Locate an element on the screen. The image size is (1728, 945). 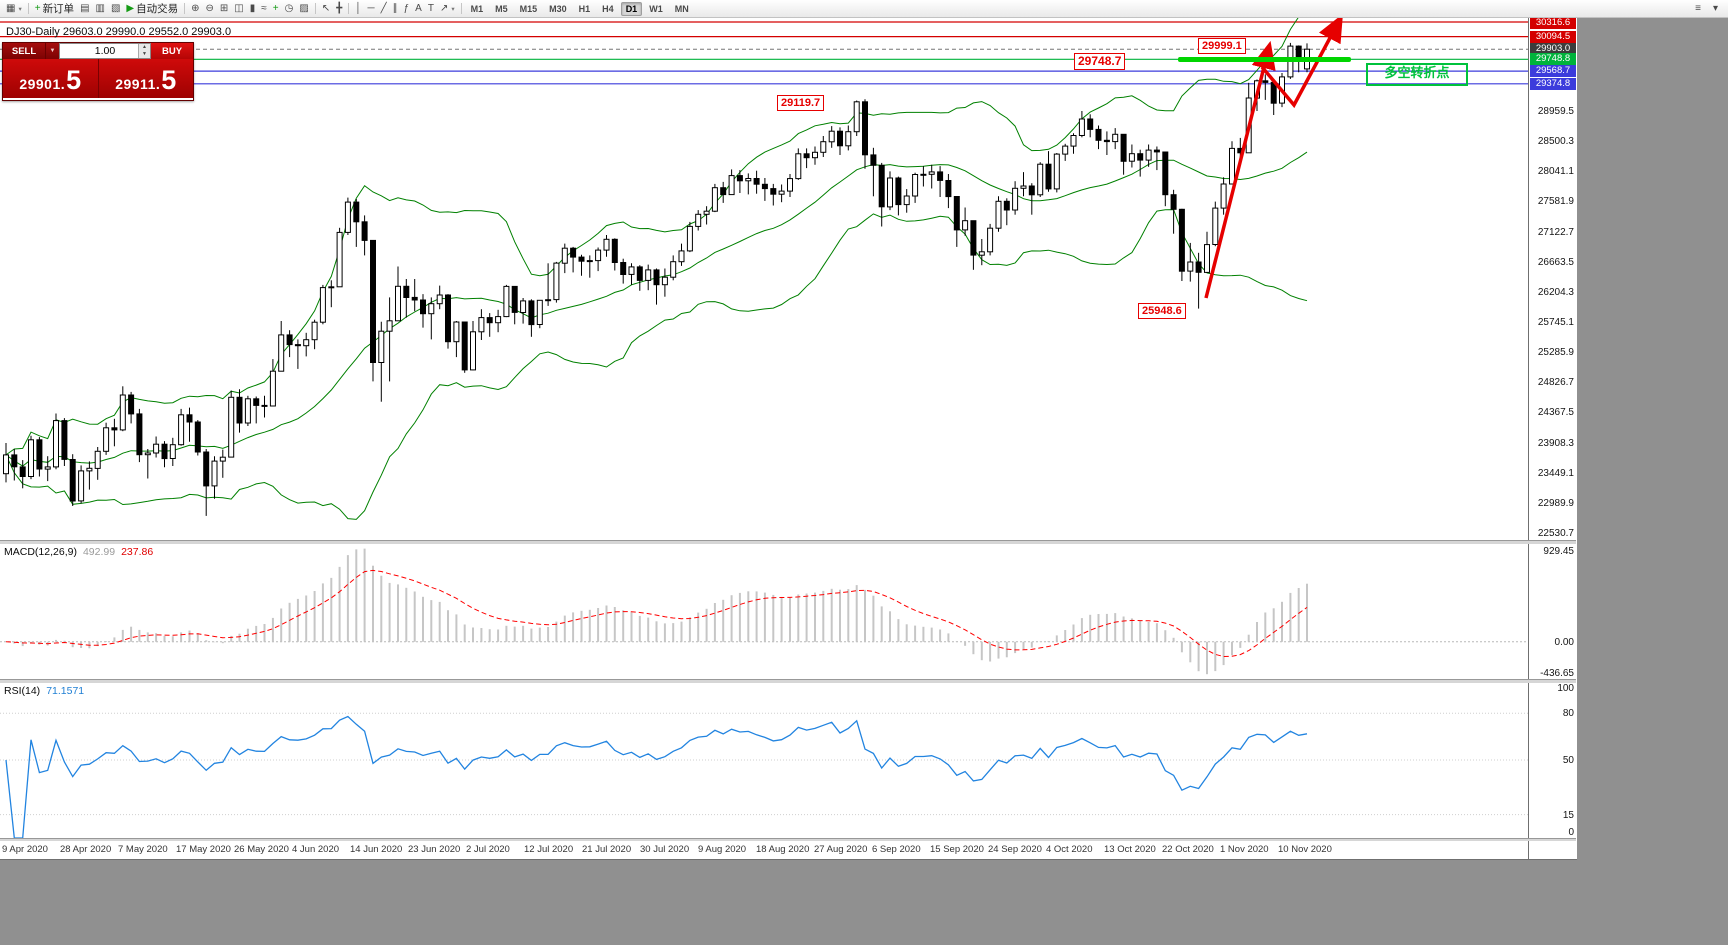
lot-increase-button: ▲ is located at coordinates (144, 47).